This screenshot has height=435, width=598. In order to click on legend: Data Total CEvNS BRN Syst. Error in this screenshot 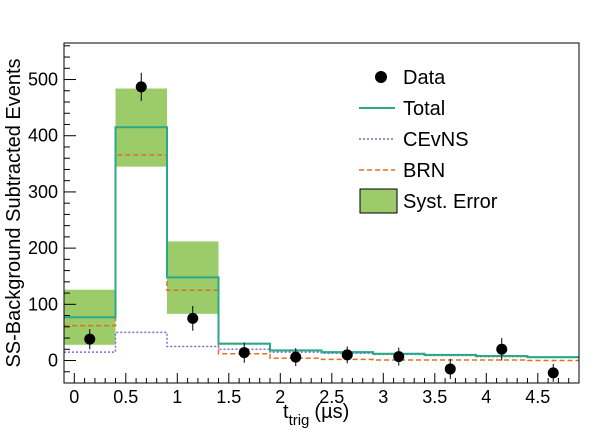, I will do `click(428, 140)`.